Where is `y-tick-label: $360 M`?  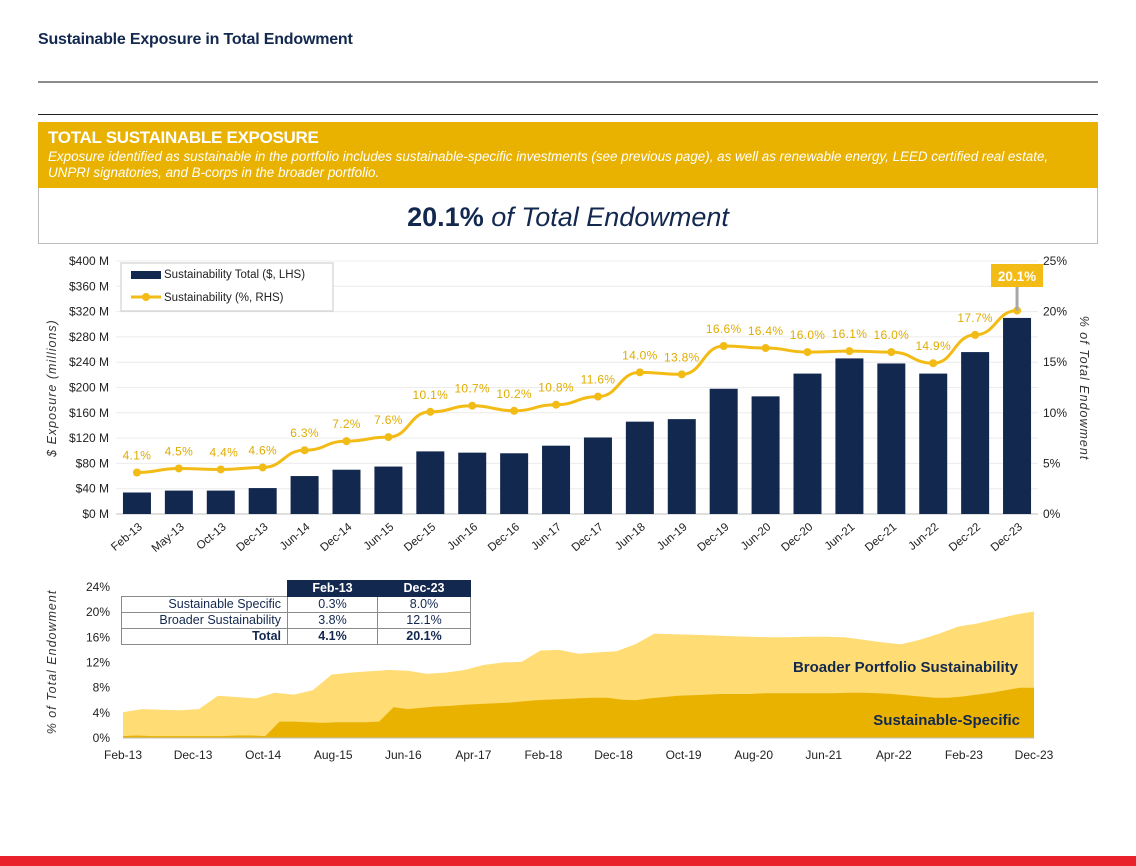
y-tick-label: $360 M is located at coordinates (89, 286).